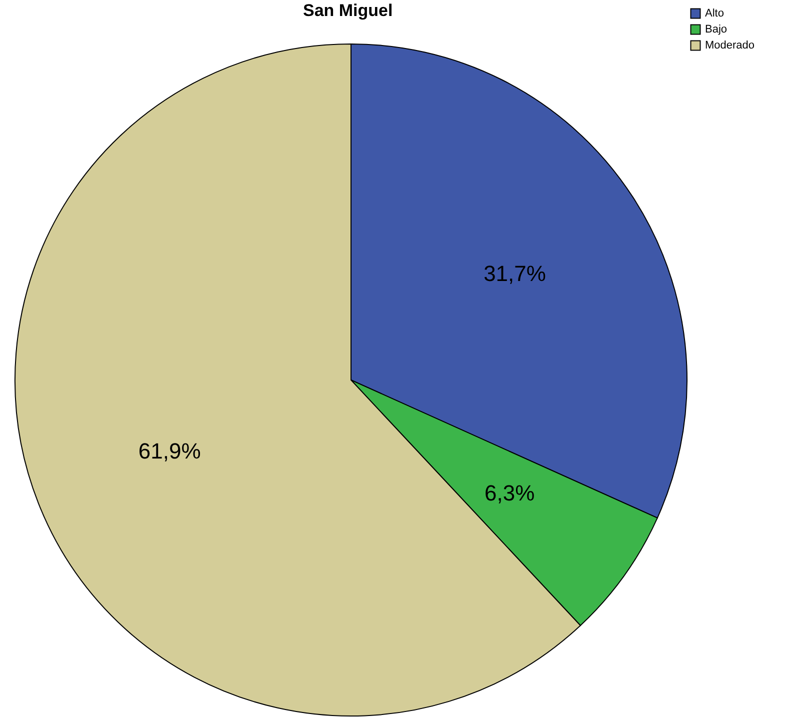 The height and width of the screenshot is (719, 790). I want to click on data-label: 31,7%, so click(515, 273).